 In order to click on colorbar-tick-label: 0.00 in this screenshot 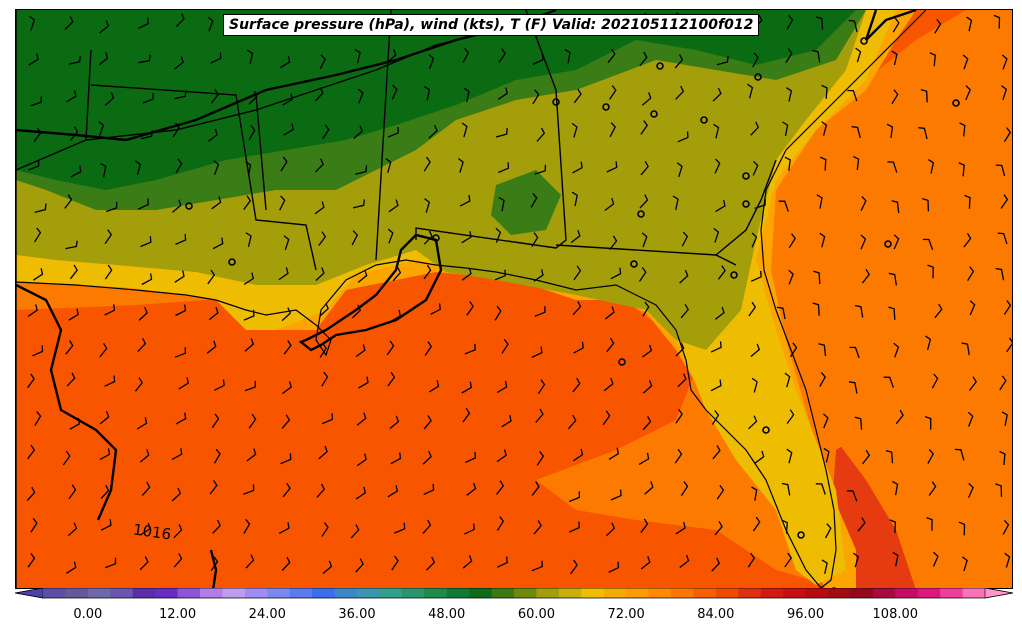, I will do `click(88, 614)`.